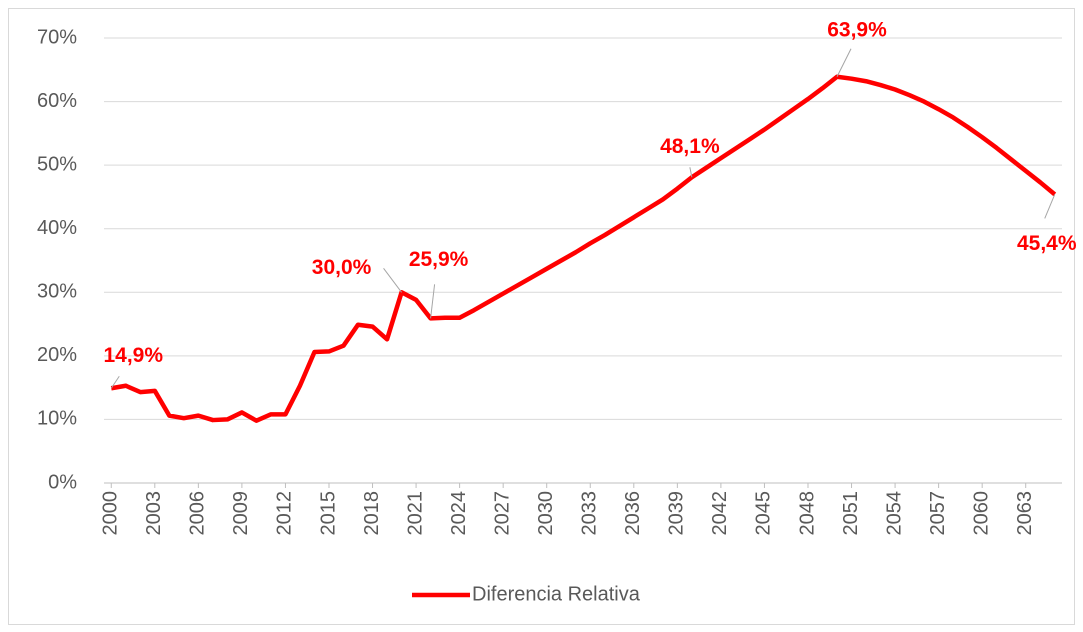  Describe the element at coordinates (1047, 243) in the screenshot. I see `value-label: 45,4%` at that location.